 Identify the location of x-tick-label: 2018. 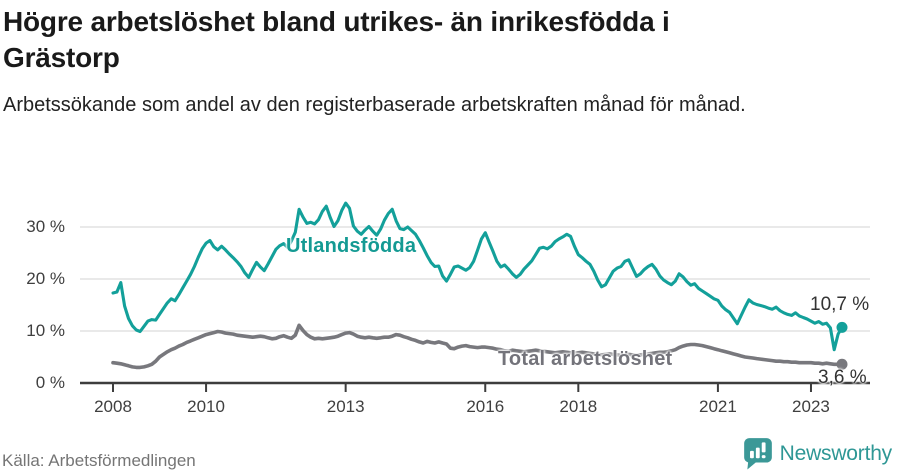
(578, 406).